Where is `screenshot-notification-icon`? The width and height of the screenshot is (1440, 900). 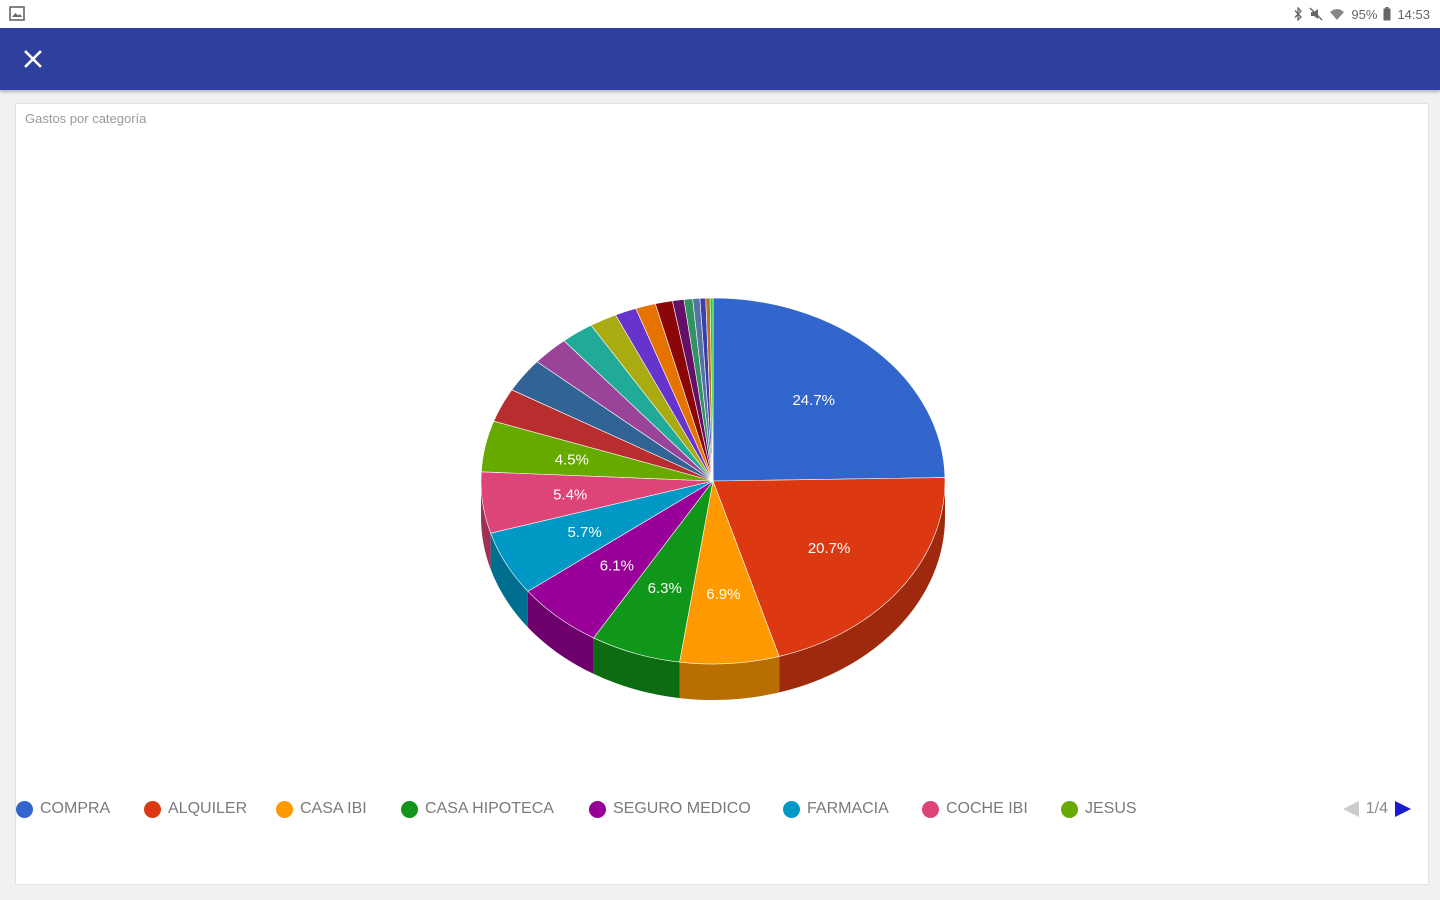
screenshot-notification-icon is located at coordinates (17, 13).